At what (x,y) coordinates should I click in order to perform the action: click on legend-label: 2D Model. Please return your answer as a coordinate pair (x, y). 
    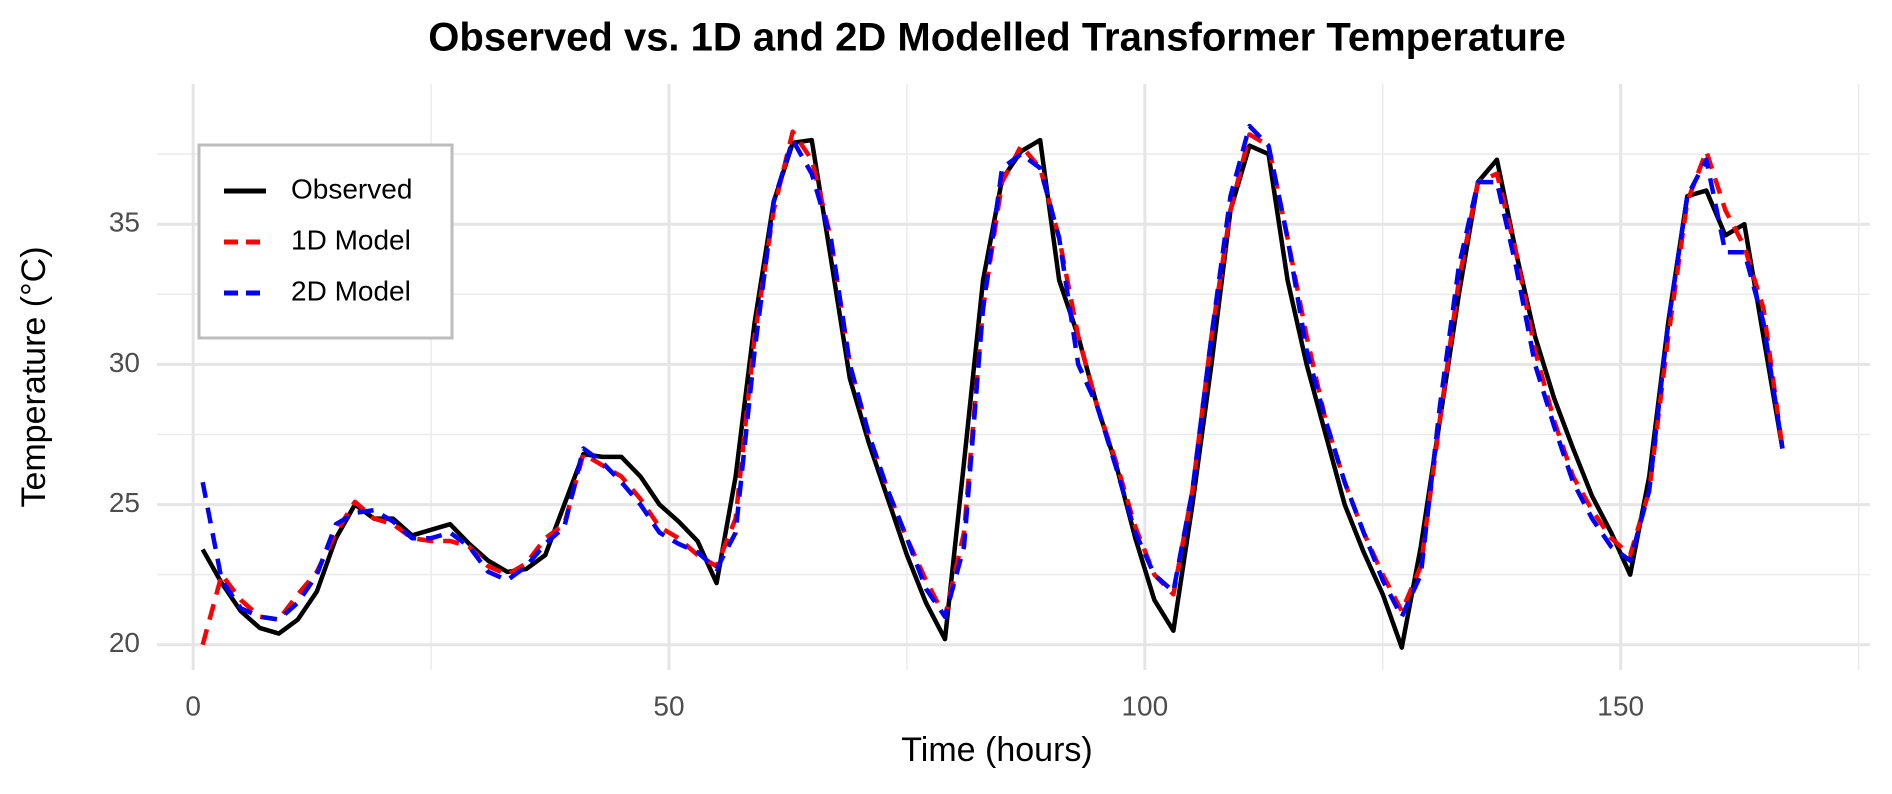
    Looking at the image, I should click on (351, 290).